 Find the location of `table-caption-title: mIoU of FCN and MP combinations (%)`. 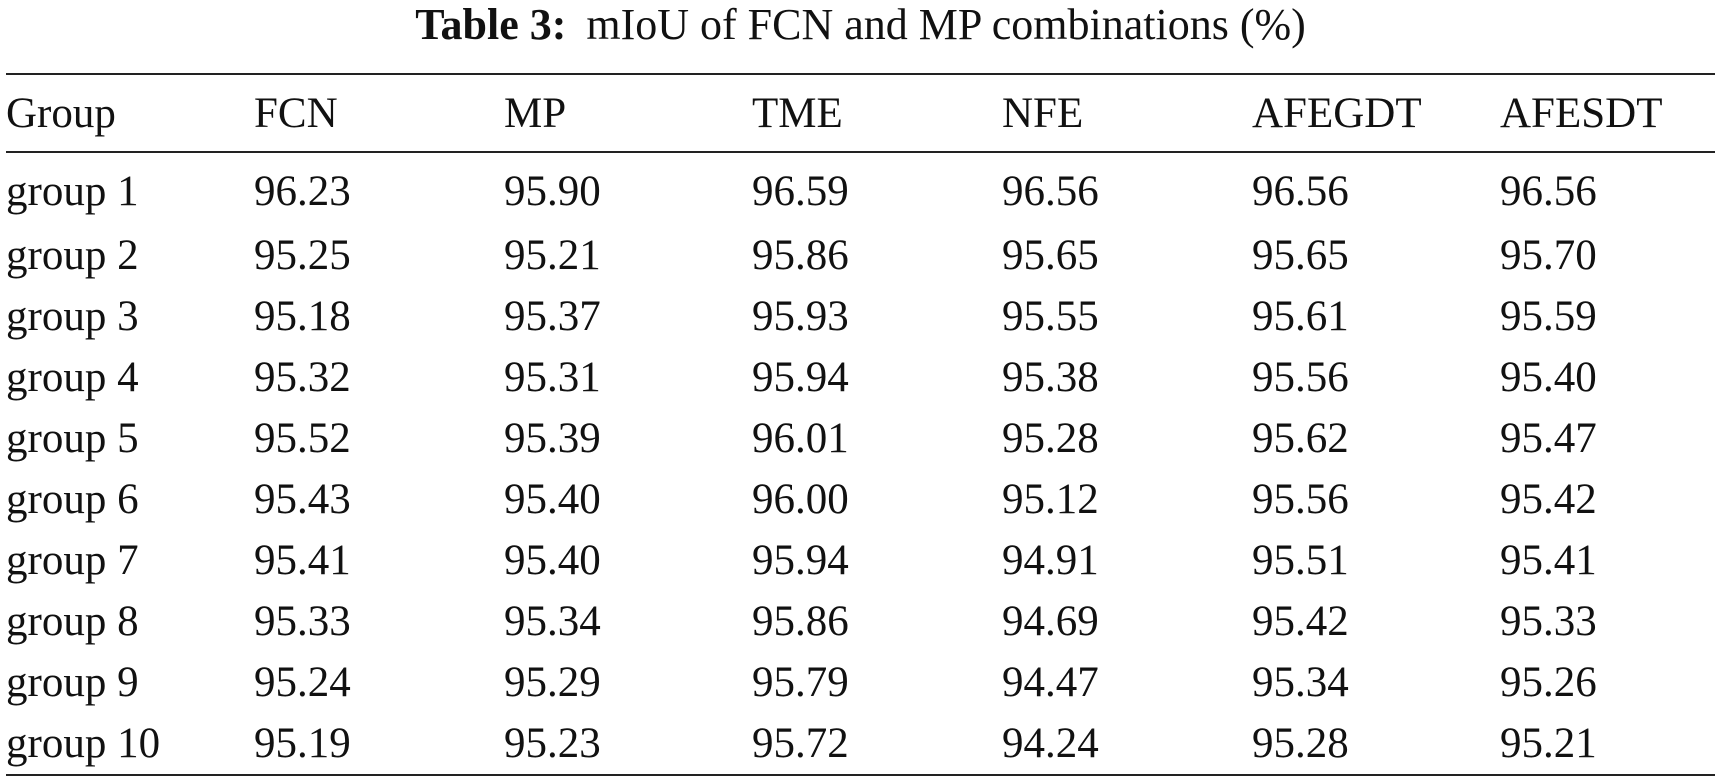

table-caption-title: mIoU of FCN and MP combinations (%) is located at coordinates (946, 24).